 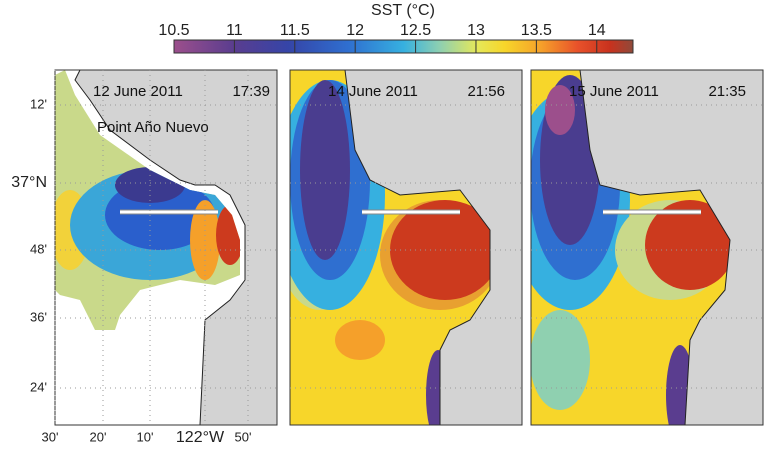 I want to click on colorbar-tick-label: 11.5, so click(x=295, y=30).